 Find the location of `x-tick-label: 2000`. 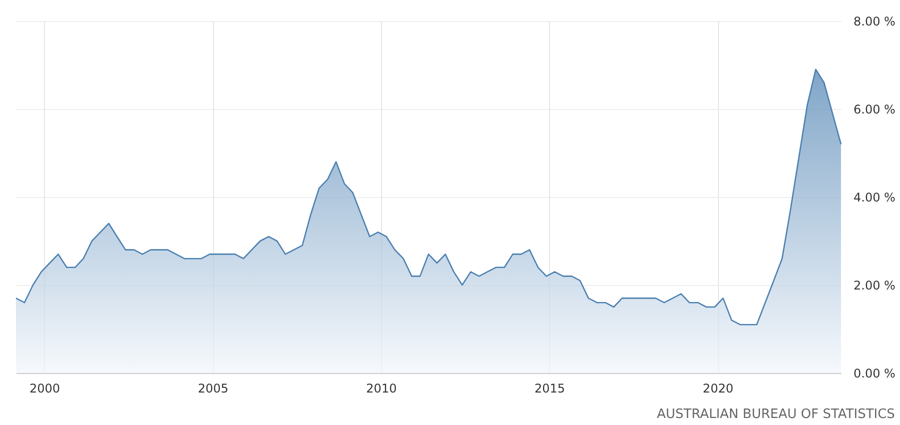

x-tick-label: 2000 is located at coordinates (44, 389).